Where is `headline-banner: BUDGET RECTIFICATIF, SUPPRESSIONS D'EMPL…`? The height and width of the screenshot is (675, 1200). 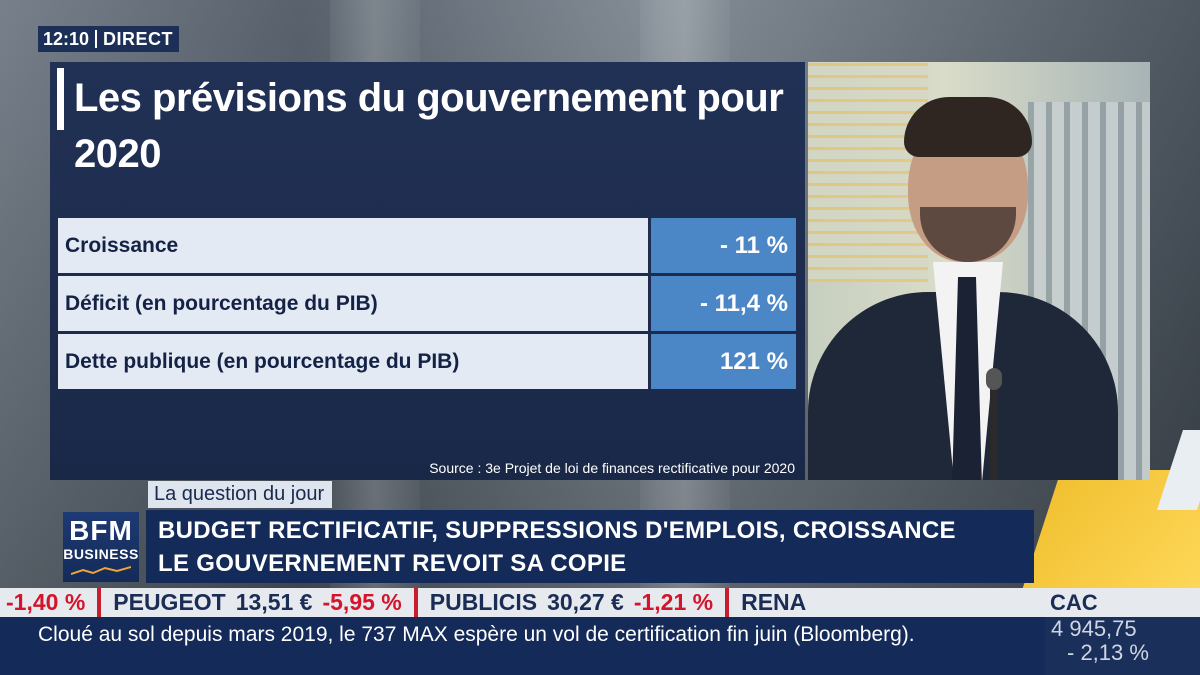 headline-banner: BUDGET RECTIFICATIF, SUPPRESSIONS D'EMPL… is located at coordinates (590, 546).